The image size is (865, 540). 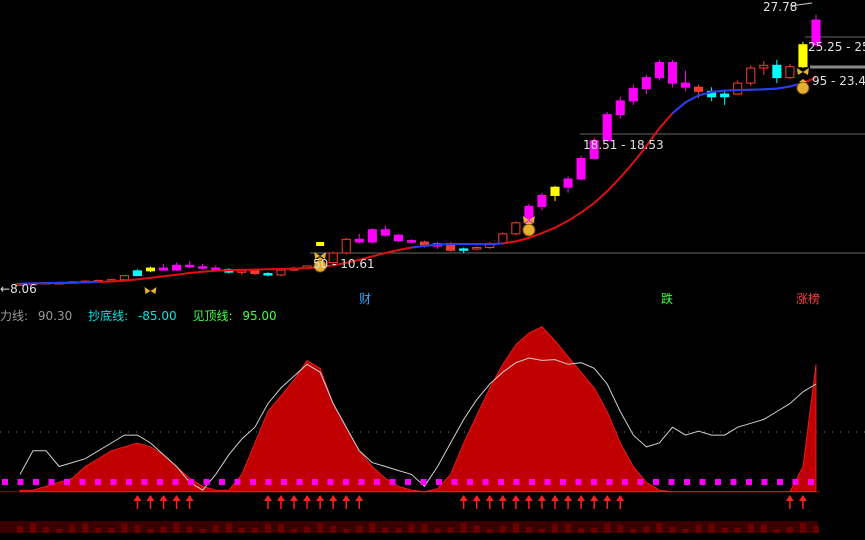 I want to click on signal-tag-die: 跌, so click(x=667, y=299).